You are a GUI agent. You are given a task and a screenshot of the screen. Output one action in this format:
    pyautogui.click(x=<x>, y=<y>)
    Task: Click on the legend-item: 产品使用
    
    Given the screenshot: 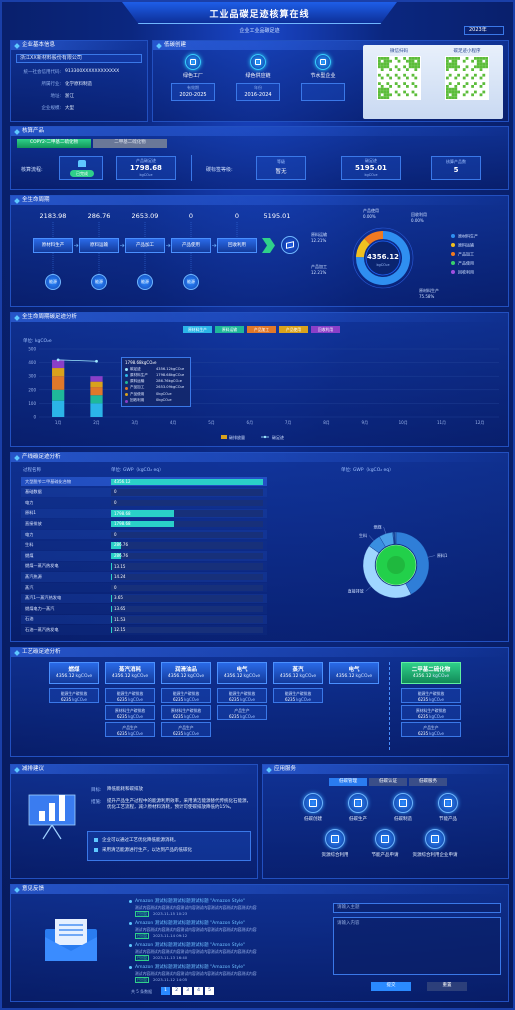 What is the action you would take?
    pyautogui.click(x=293, y=329)
    